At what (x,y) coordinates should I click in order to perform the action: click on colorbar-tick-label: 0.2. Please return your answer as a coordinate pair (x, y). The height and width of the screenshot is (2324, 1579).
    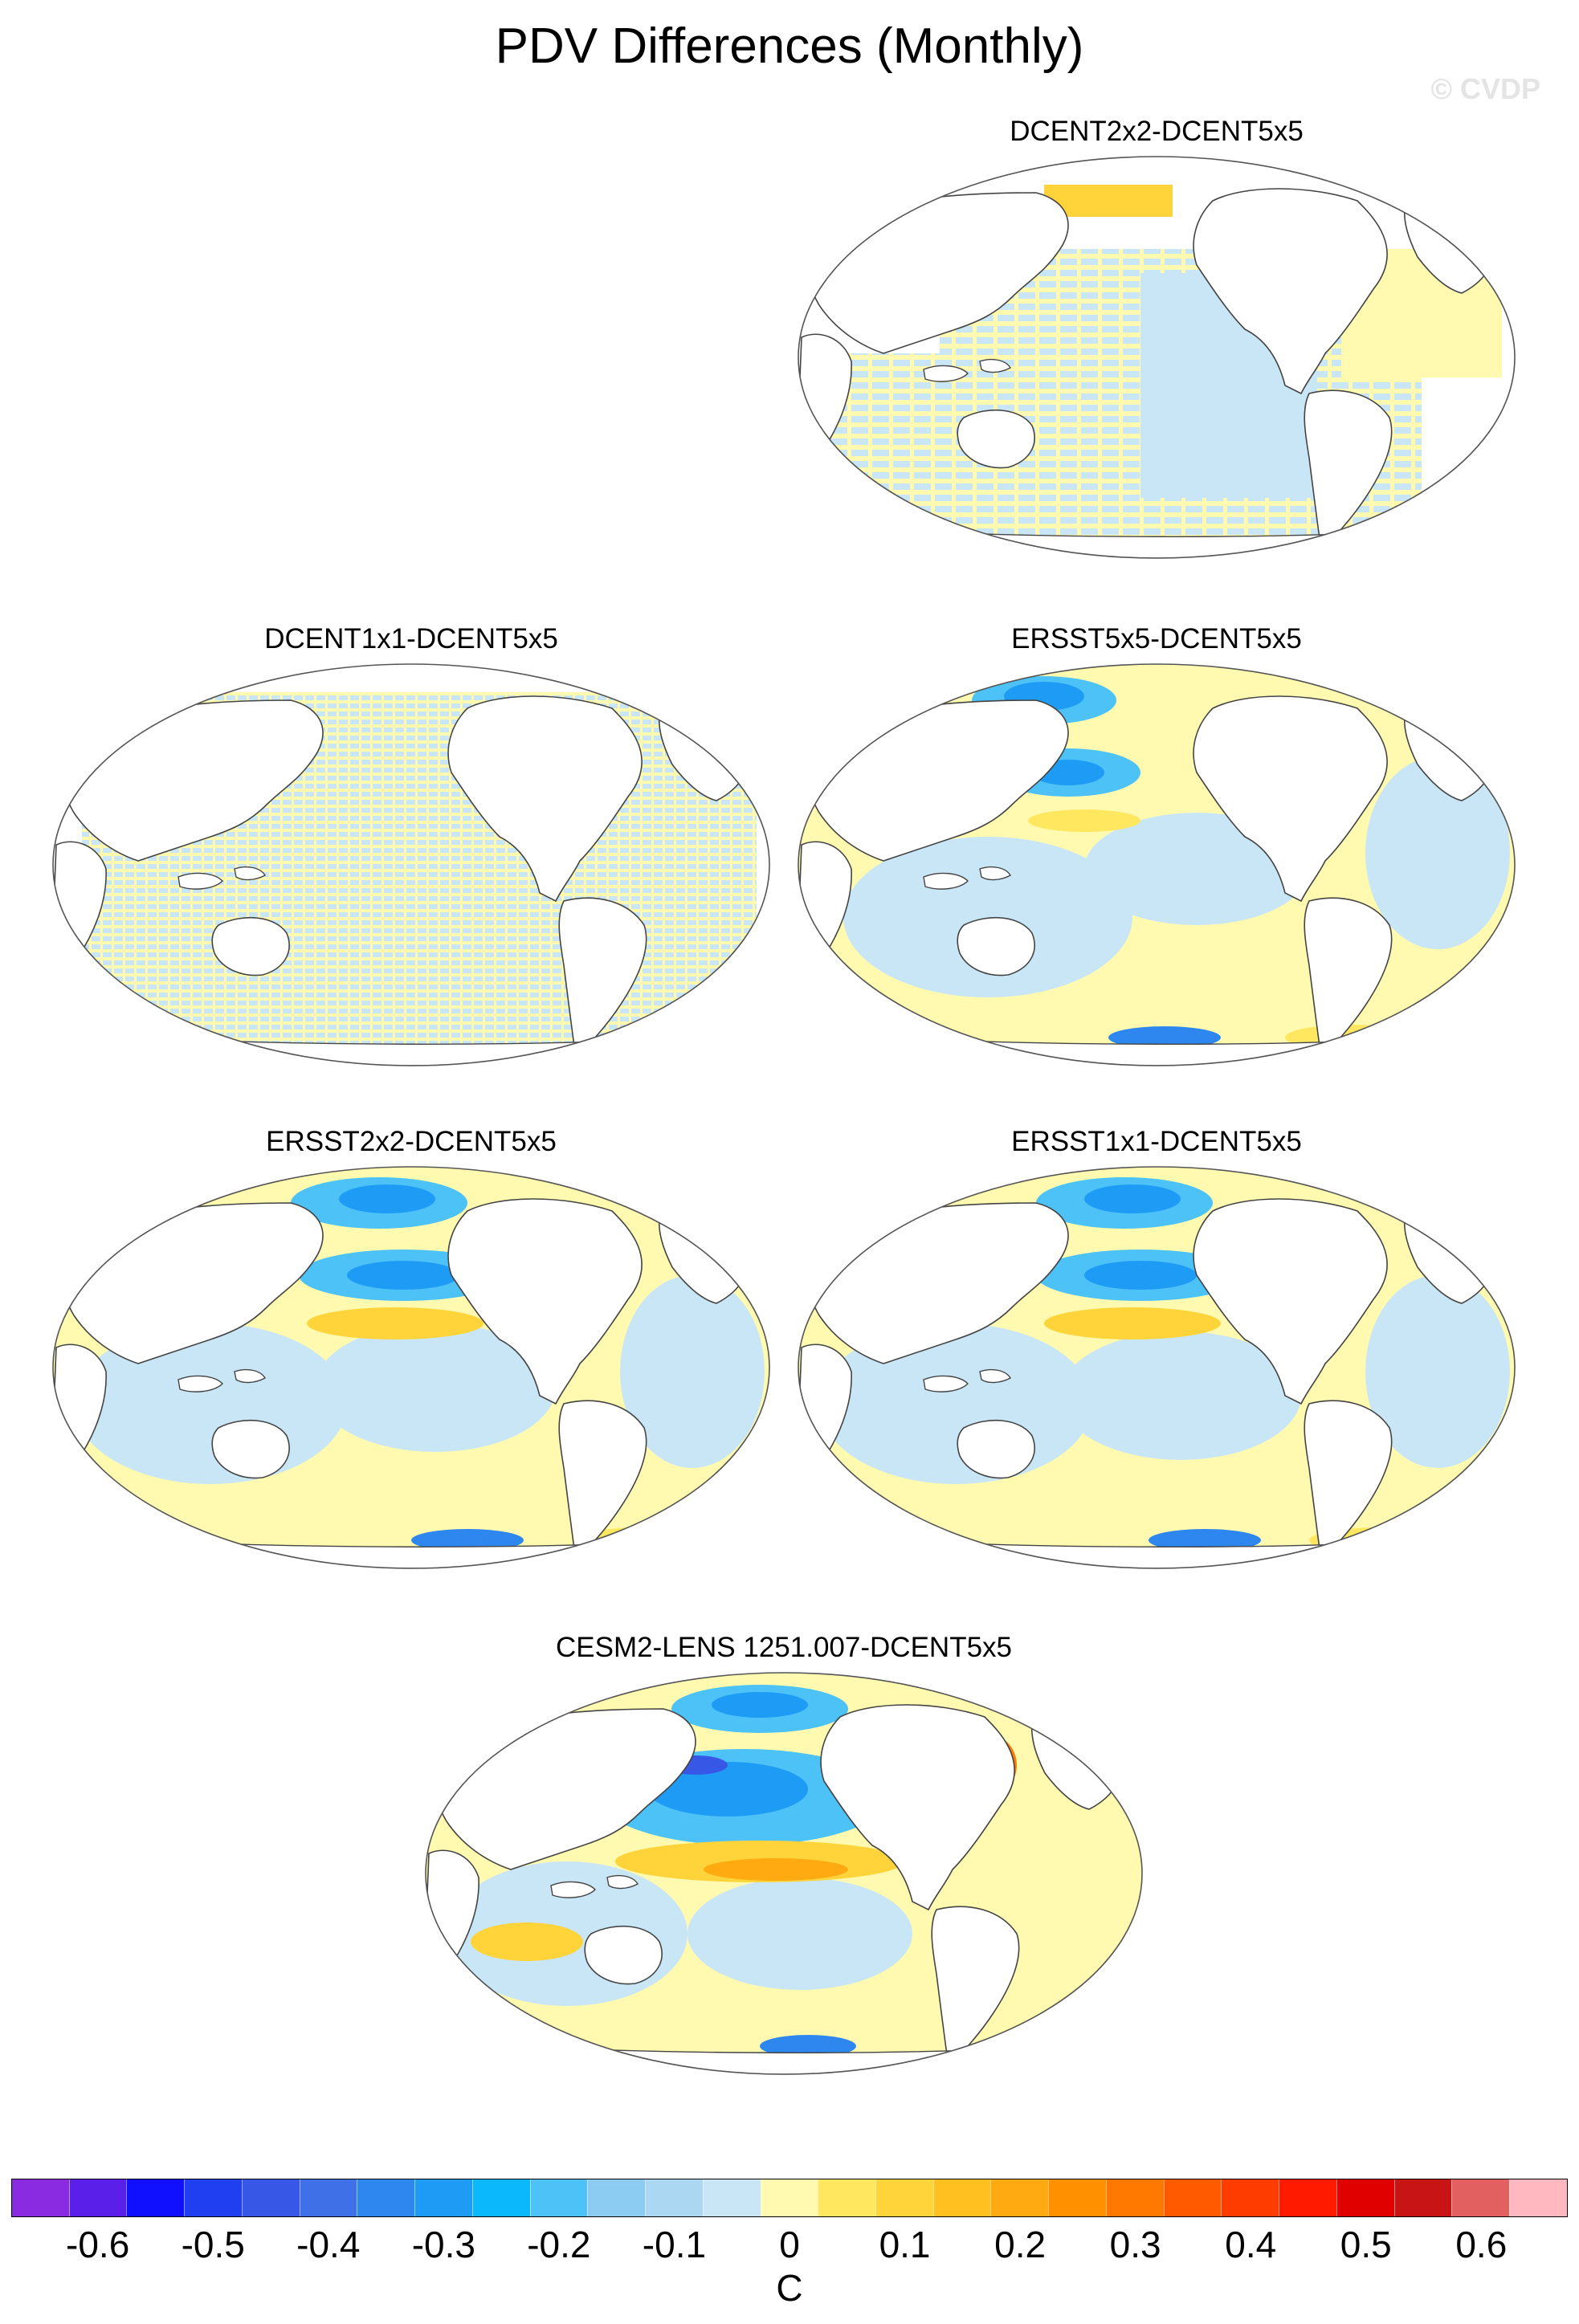
    Looking at the image, I should click on (1020, 2245).